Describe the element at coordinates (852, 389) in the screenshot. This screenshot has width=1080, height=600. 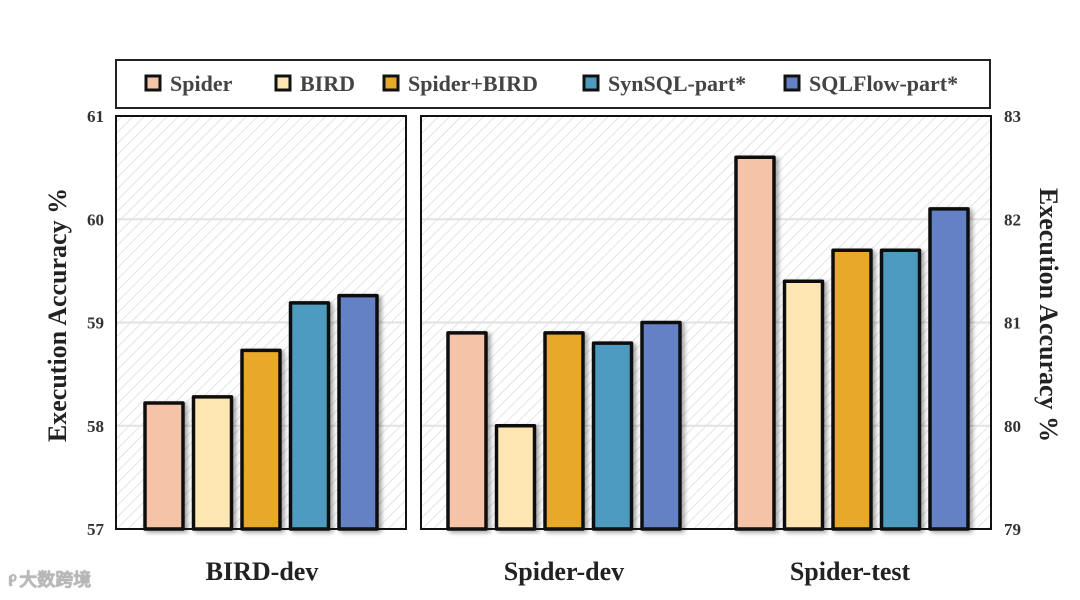
I see `bar-Spider-test-Spider+BIRD` at that location.